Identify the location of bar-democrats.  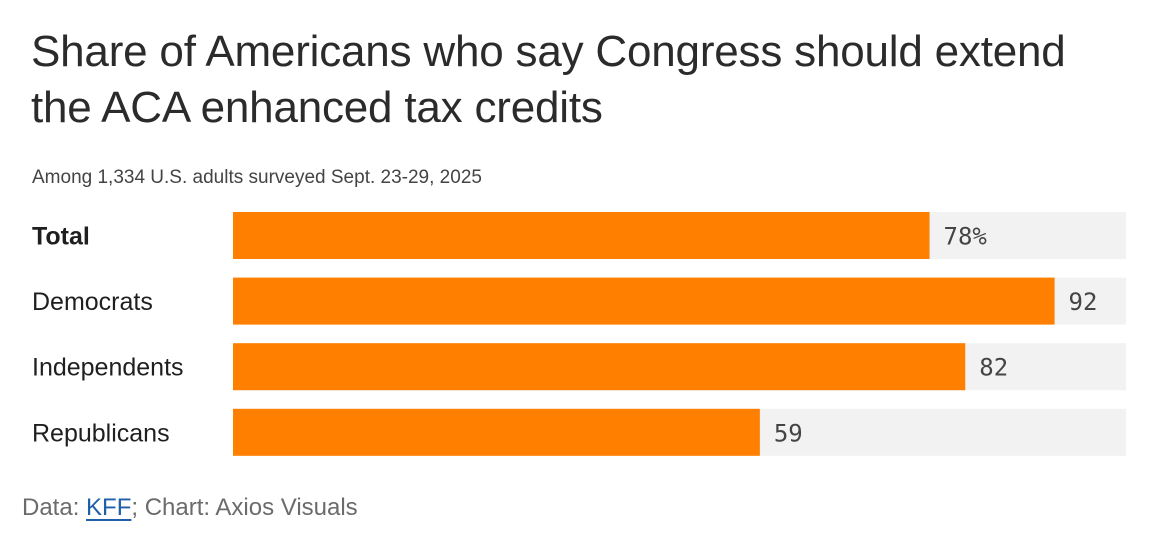
(644, 301).